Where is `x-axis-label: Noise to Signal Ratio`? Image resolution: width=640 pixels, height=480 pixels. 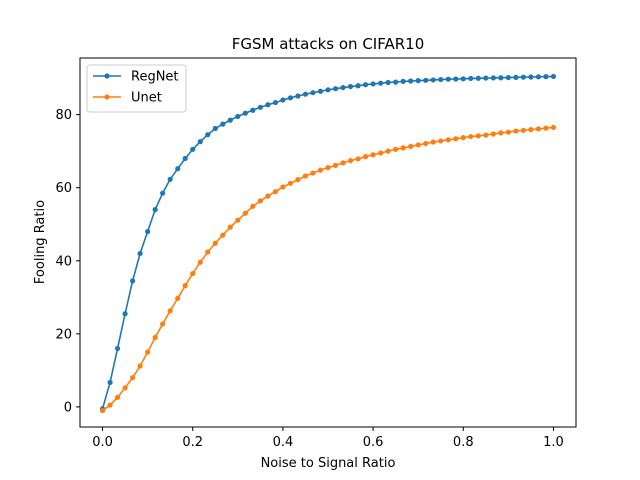 x-axis-label: Noise to Signal Ratio is located at coordinates (328, 463).